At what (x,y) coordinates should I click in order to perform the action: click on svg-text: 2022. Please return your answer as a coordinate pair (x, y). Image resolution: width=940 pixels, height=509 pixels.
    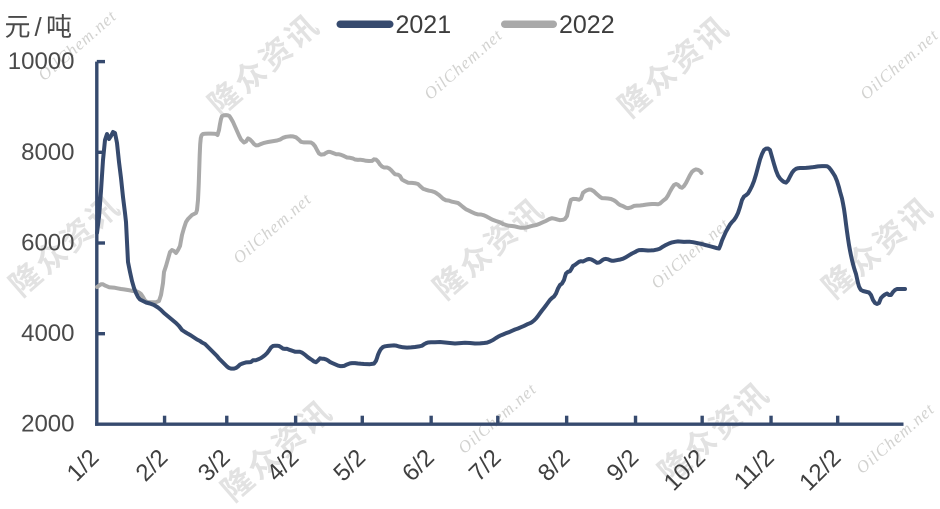
    Looking at the image, I should click on (587, 25).